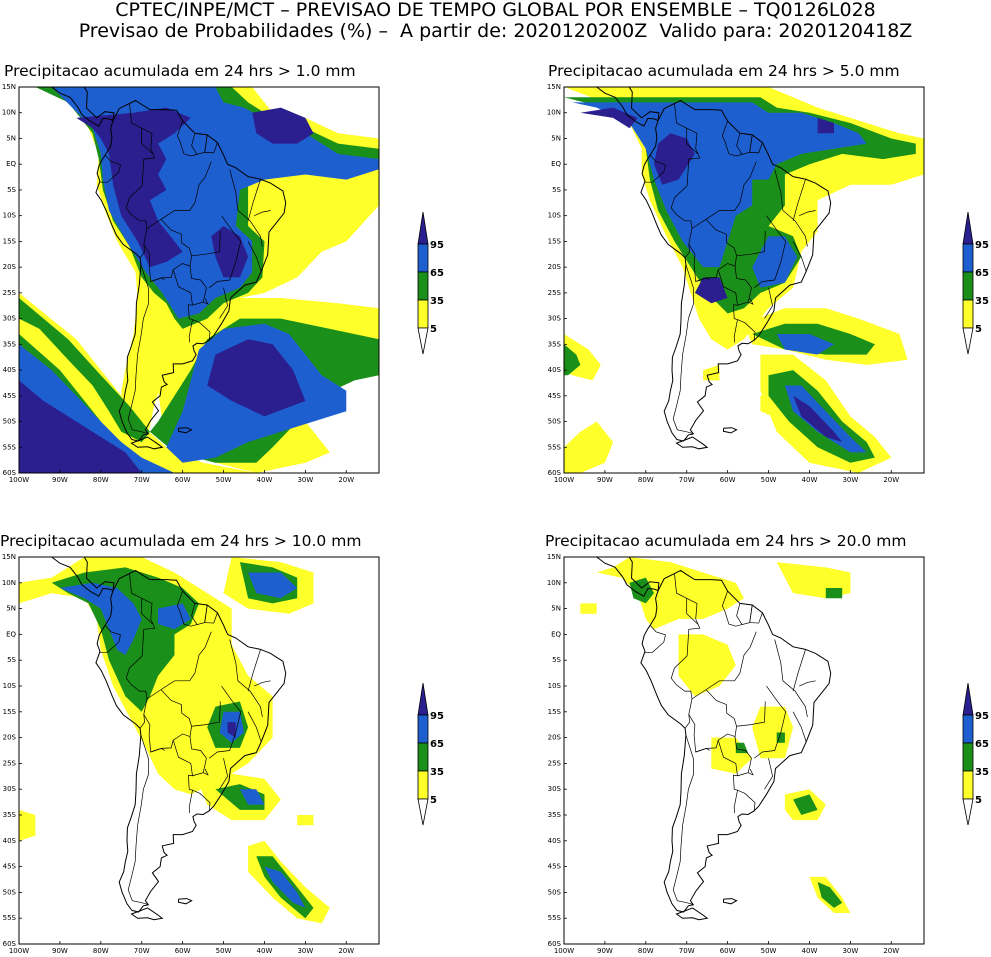  Describe the element at coordinates (555, 867) in the screenshot. I see `lat-label: 45S` at that location.